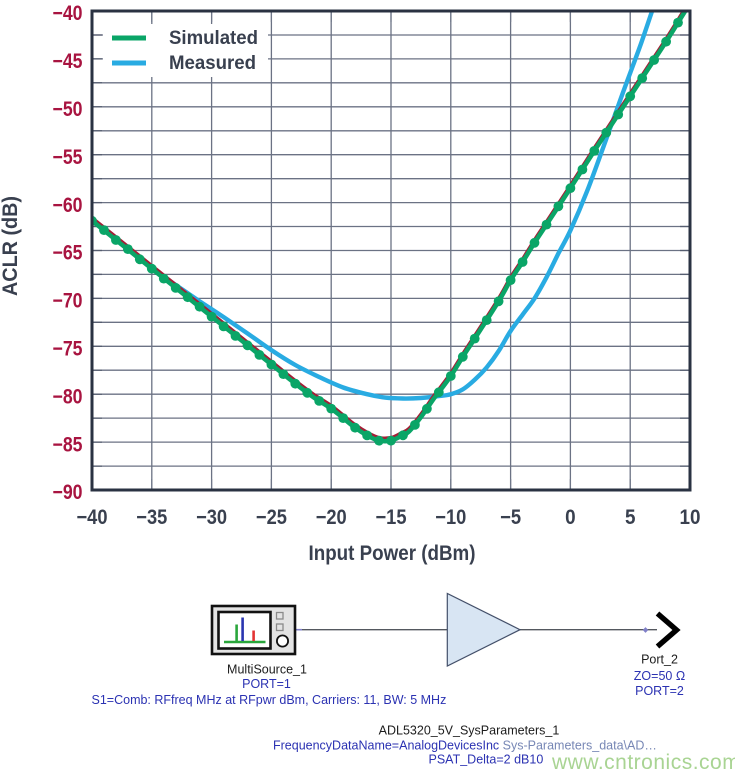 This screenshot has width=735, height=776. I want to click on svg-text: −30, so click(211, 517).